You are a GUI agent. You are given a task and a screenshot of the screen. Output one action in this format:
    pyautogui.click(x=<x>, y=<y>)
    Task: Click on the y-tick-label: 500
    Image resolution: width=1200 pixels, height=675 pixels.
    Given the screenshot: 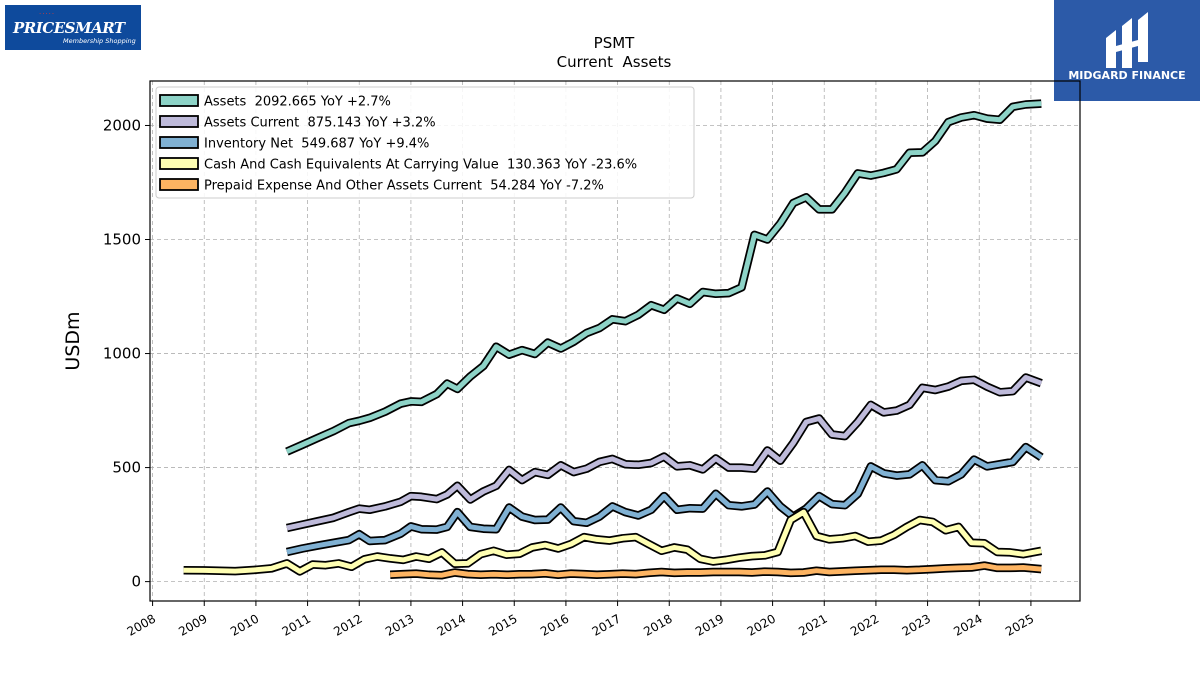 What is the action you would take?
    pyautogui.click(x=126, y=468)
    